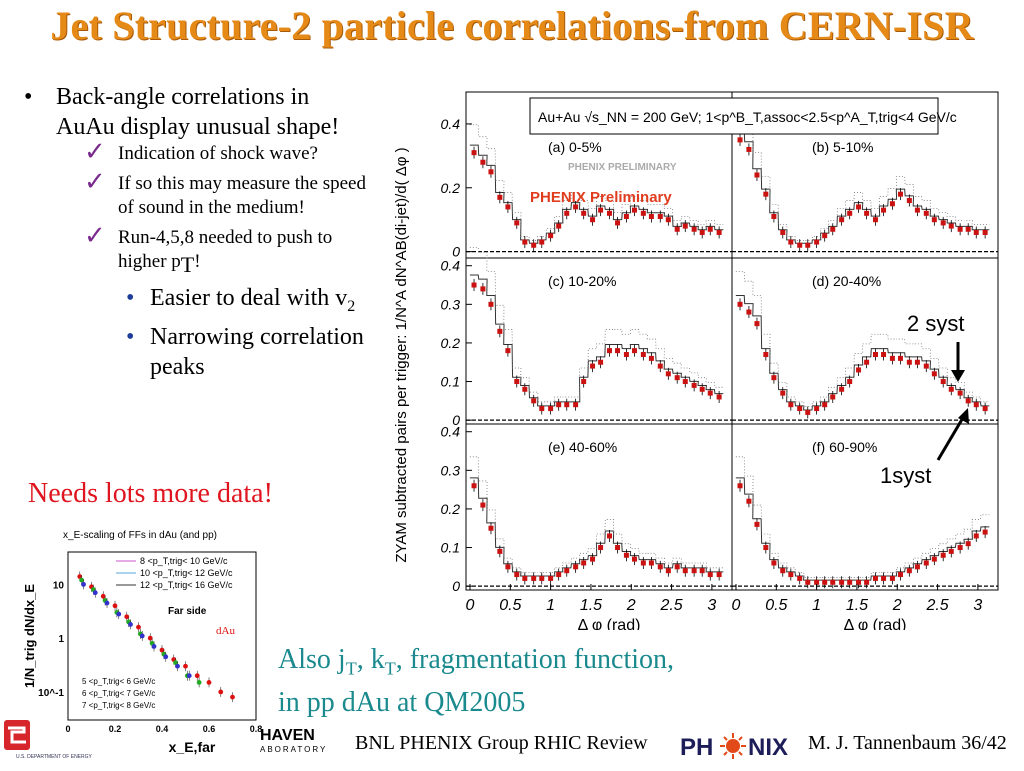 This screenshot has width=1024, height=771. Describe the element at coordinates (470, 605) in the screenshot. I see `x-tick-label: 0` at that location.